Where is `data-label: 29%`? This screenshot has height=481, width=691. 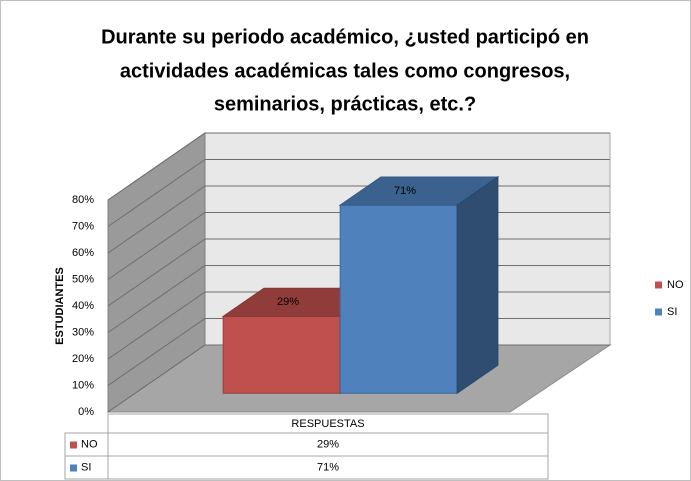 data-label: 29% is located at coordinates (288, 302).